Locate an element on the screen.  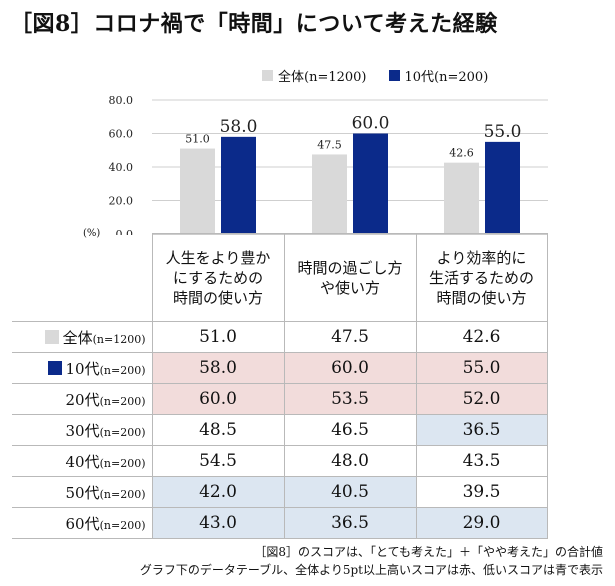
table-cell: 46.5 is located at coordinates (350, 430).